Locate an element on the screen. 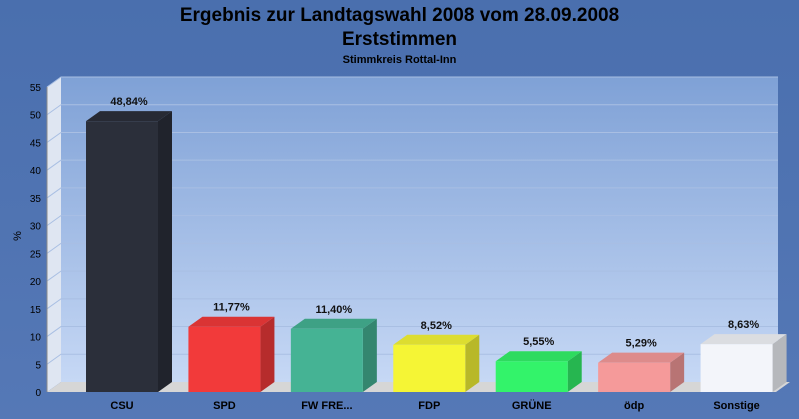 The height and width of the screenshot is (419, 799). y-axis-label: % is located at coordinates (18, 236).